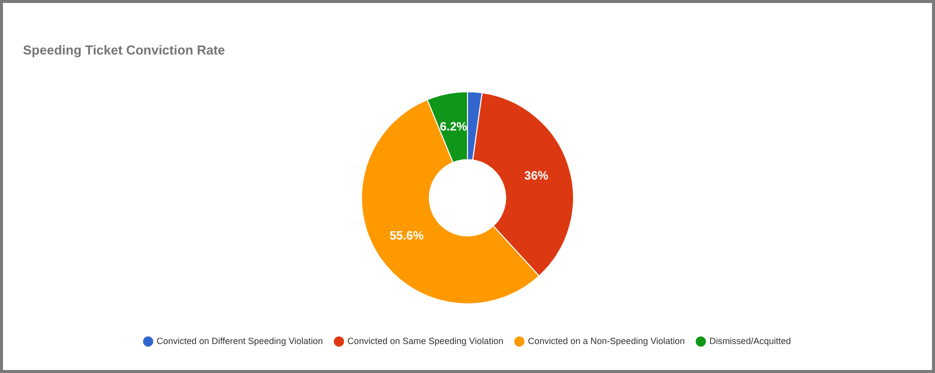  What do you see at coordinates (124, 50) in the screenshot?
I see `chart-title: Speeding Ticket Conviction Rate` at bounding box center [124, 50].